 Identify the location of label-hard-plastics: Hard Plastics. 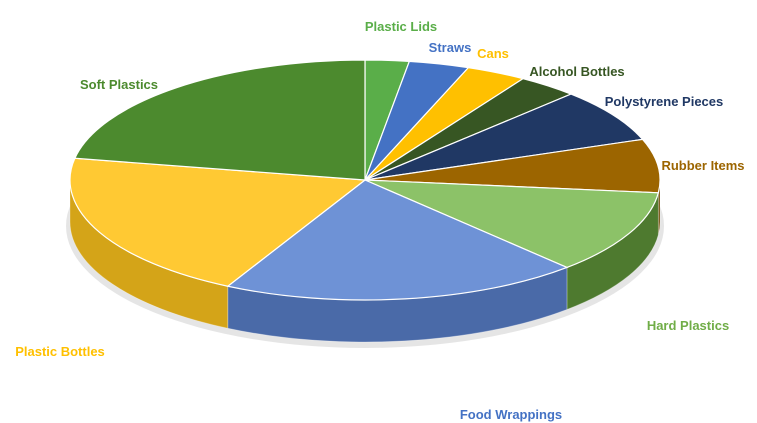
(688, 325).